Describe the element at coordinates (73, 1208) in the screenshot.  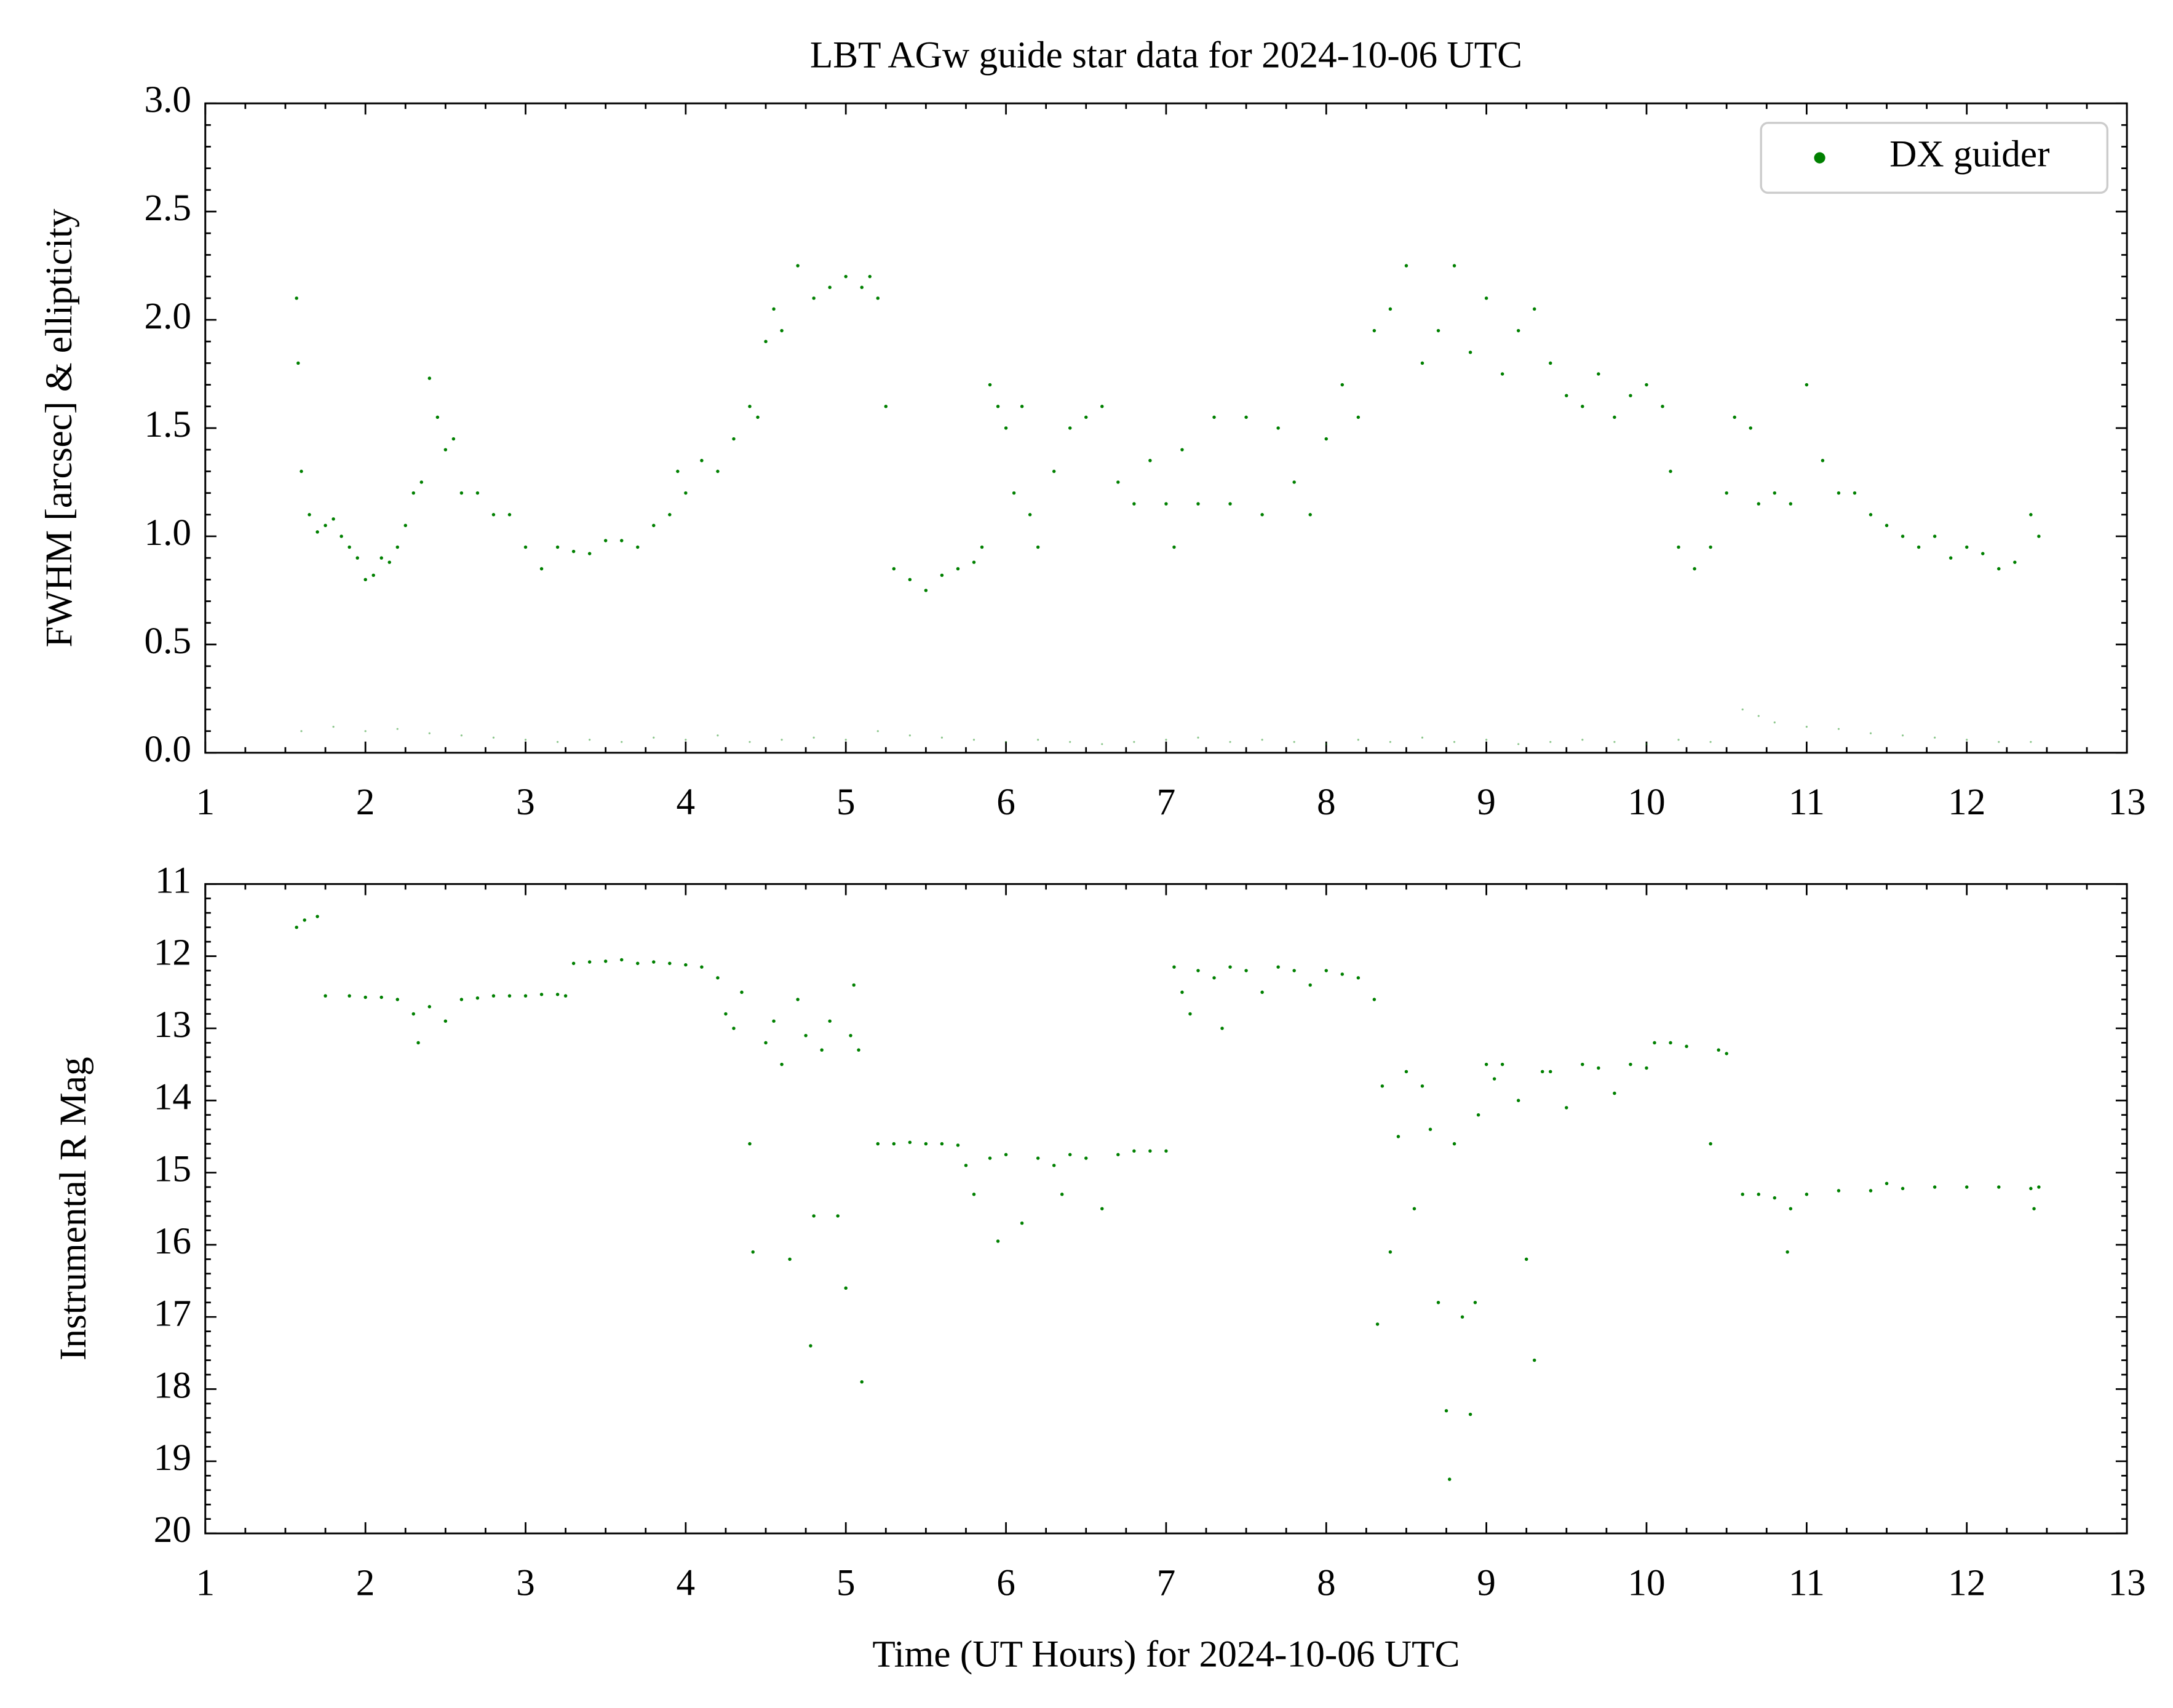
I see `y-axis-label: Instrumental R Mag` at that location.